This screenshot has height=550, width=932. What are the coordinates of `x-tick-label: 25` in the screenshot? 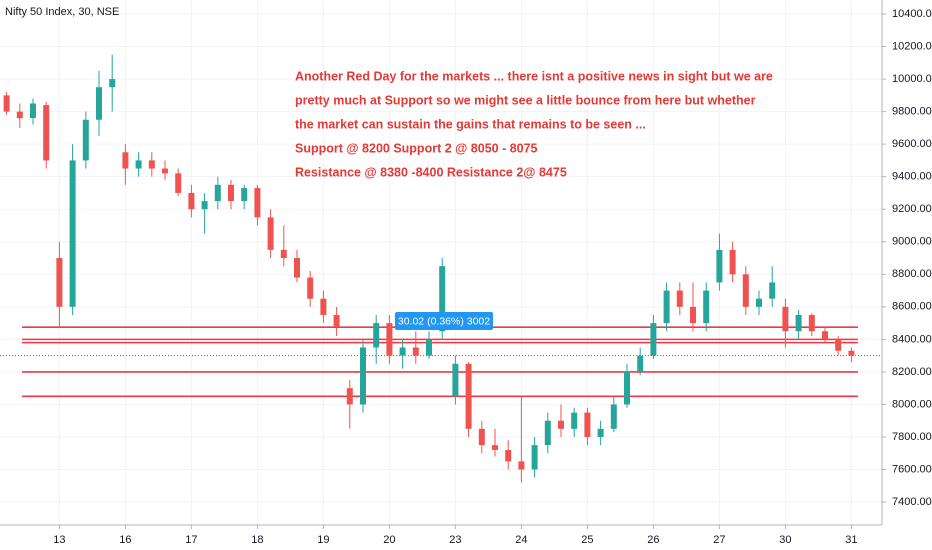 It's located at (587, 540).